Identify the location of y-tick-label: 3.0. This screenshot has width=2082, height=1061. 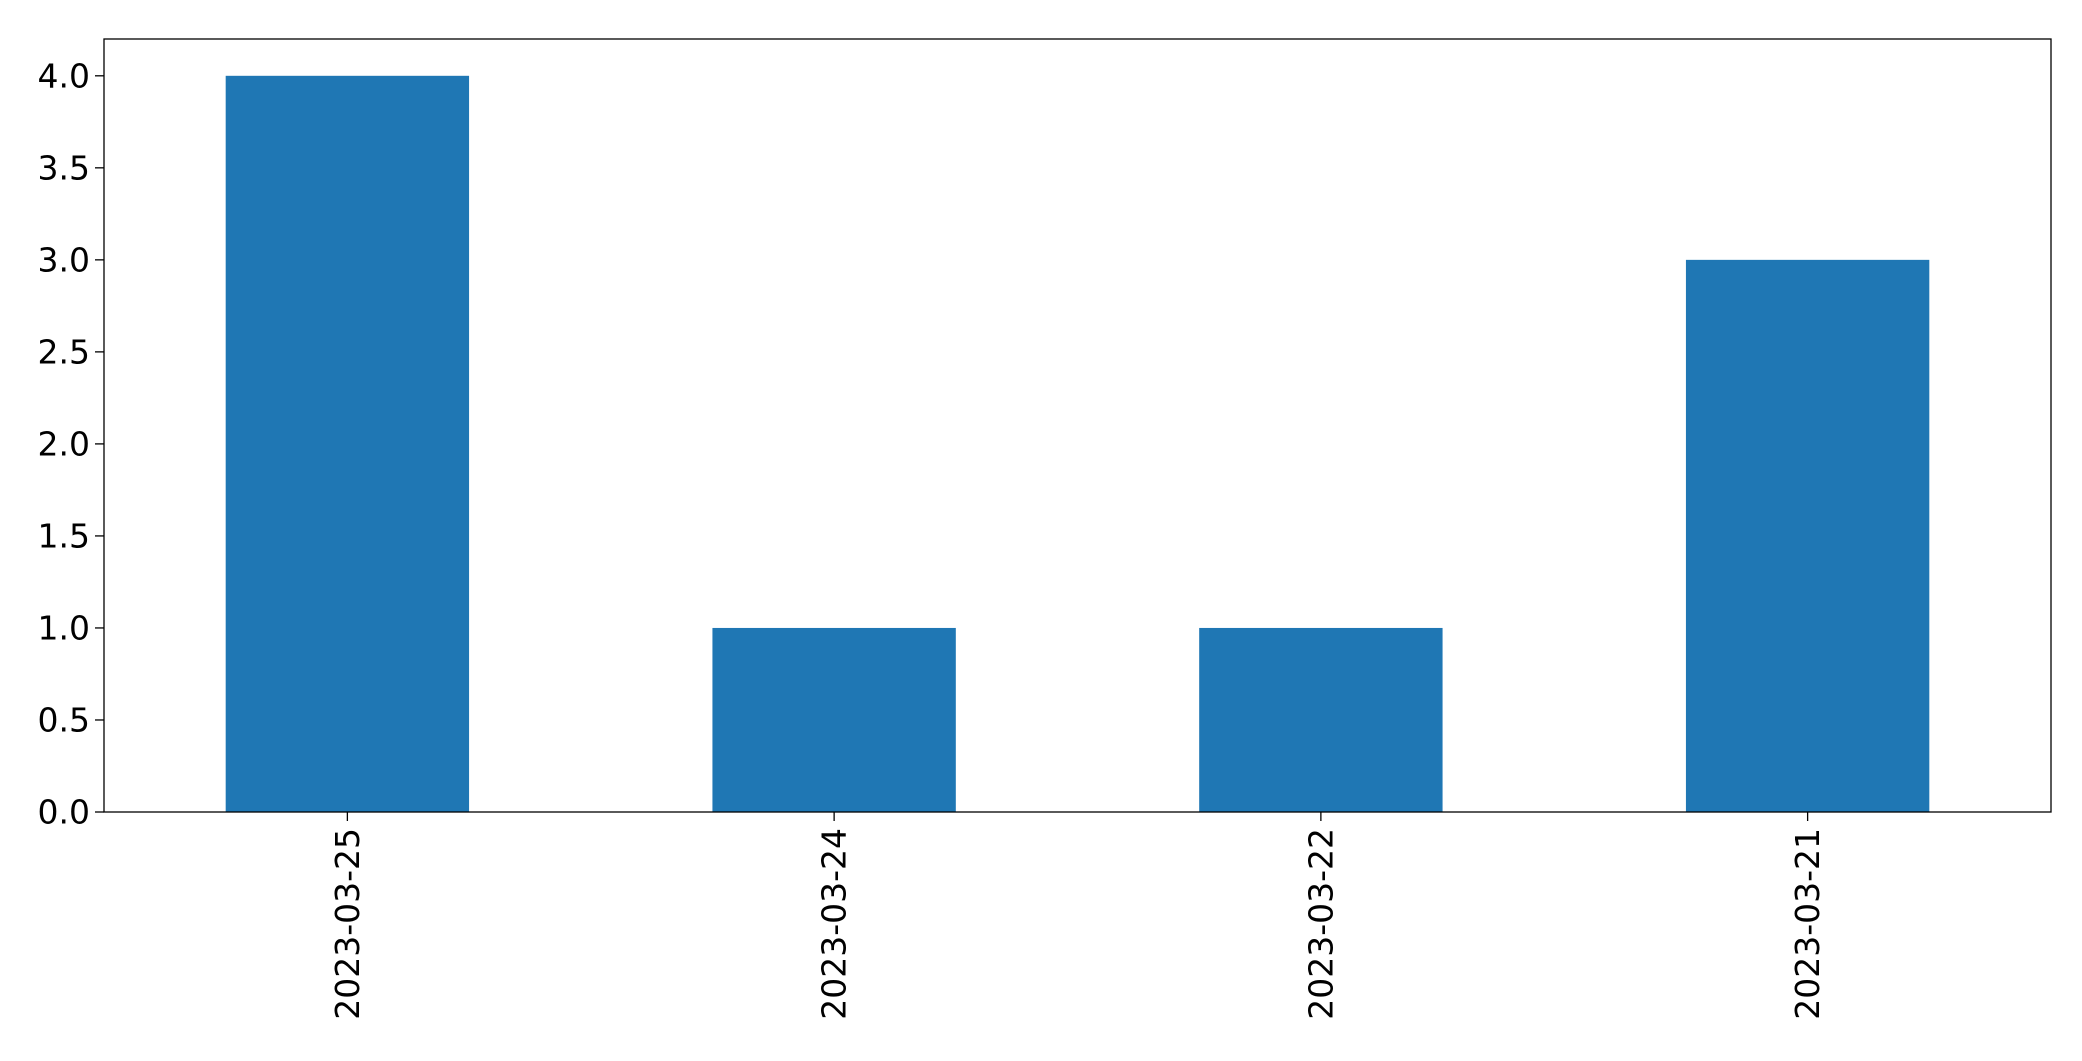
(64, 259).